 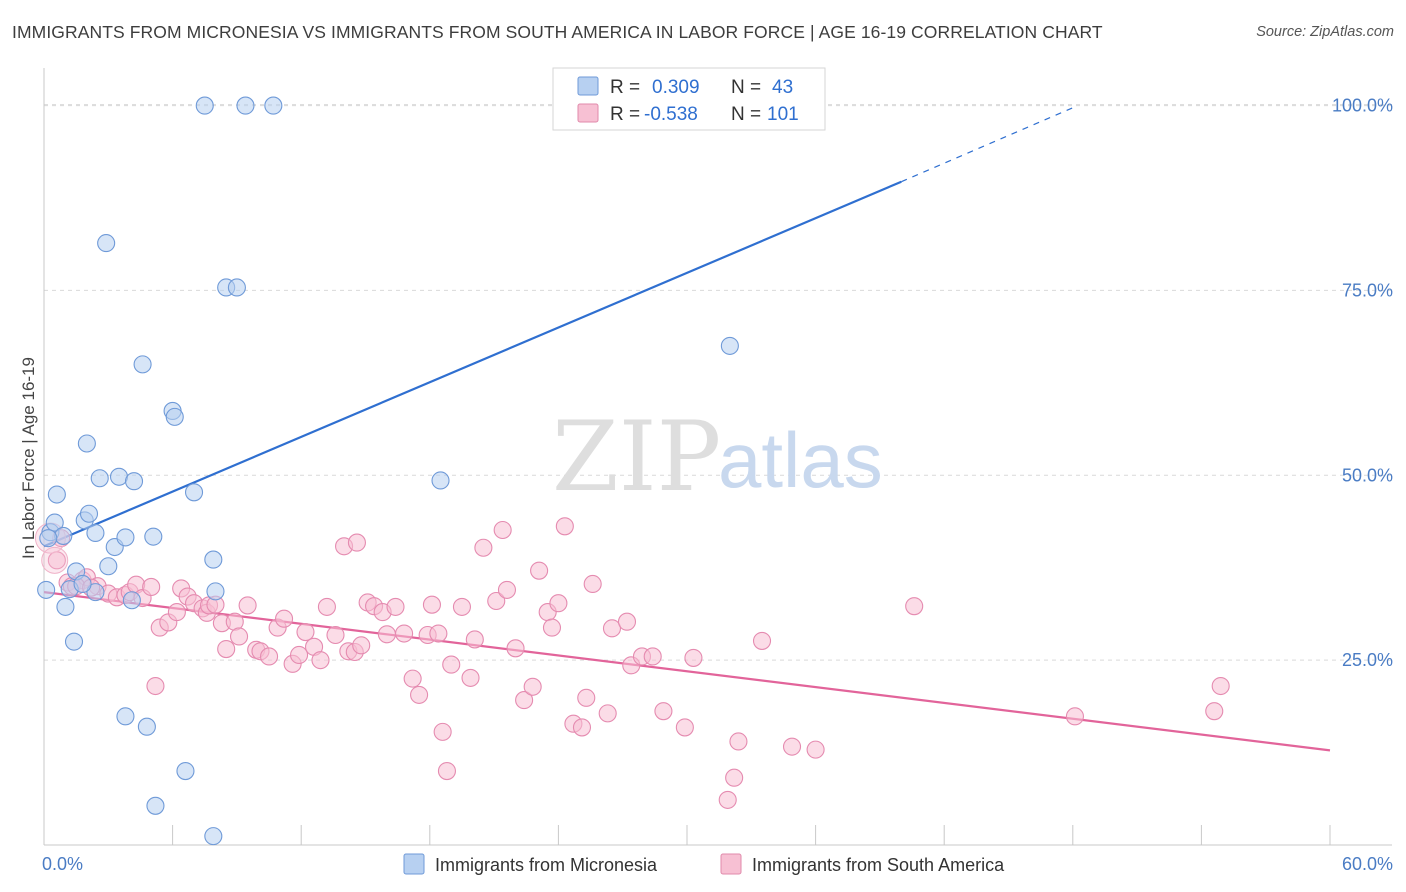 I want to click on y-tick-label: 25.0%, so click(x=1367, y=660).